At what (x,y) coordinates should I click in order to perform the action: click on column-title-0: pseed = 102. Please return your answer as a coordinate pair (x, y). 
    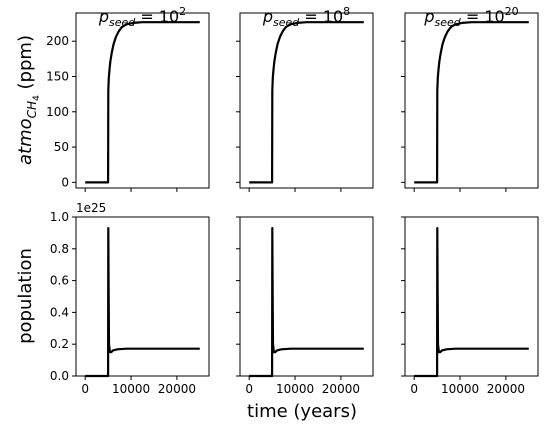
    Looking at the image, I should click on (142, 17).